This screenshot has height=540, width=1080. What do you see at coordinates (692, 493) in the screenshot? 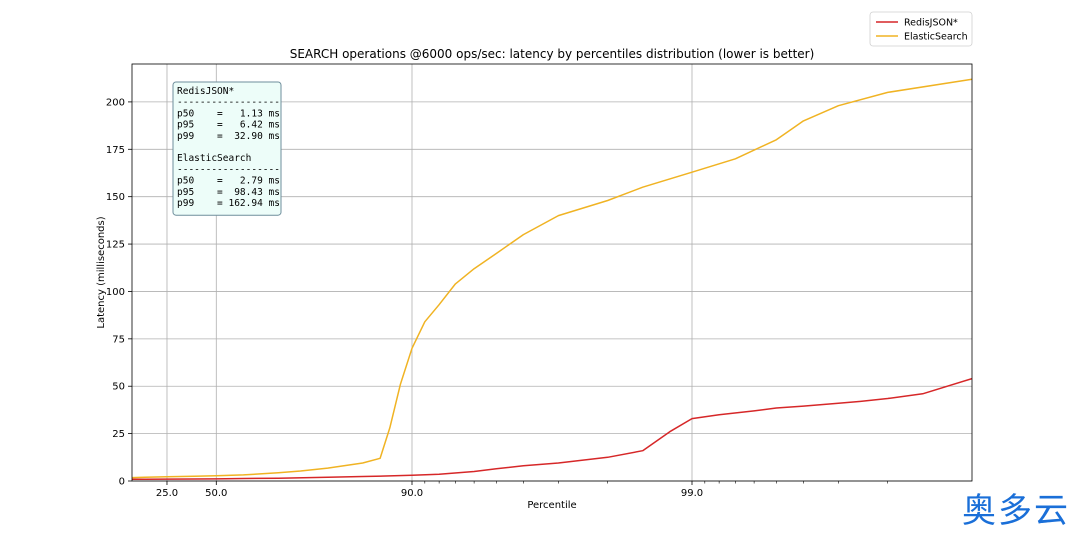
I see `x-tick-label: 99.0` at bounding box center [692, 493].